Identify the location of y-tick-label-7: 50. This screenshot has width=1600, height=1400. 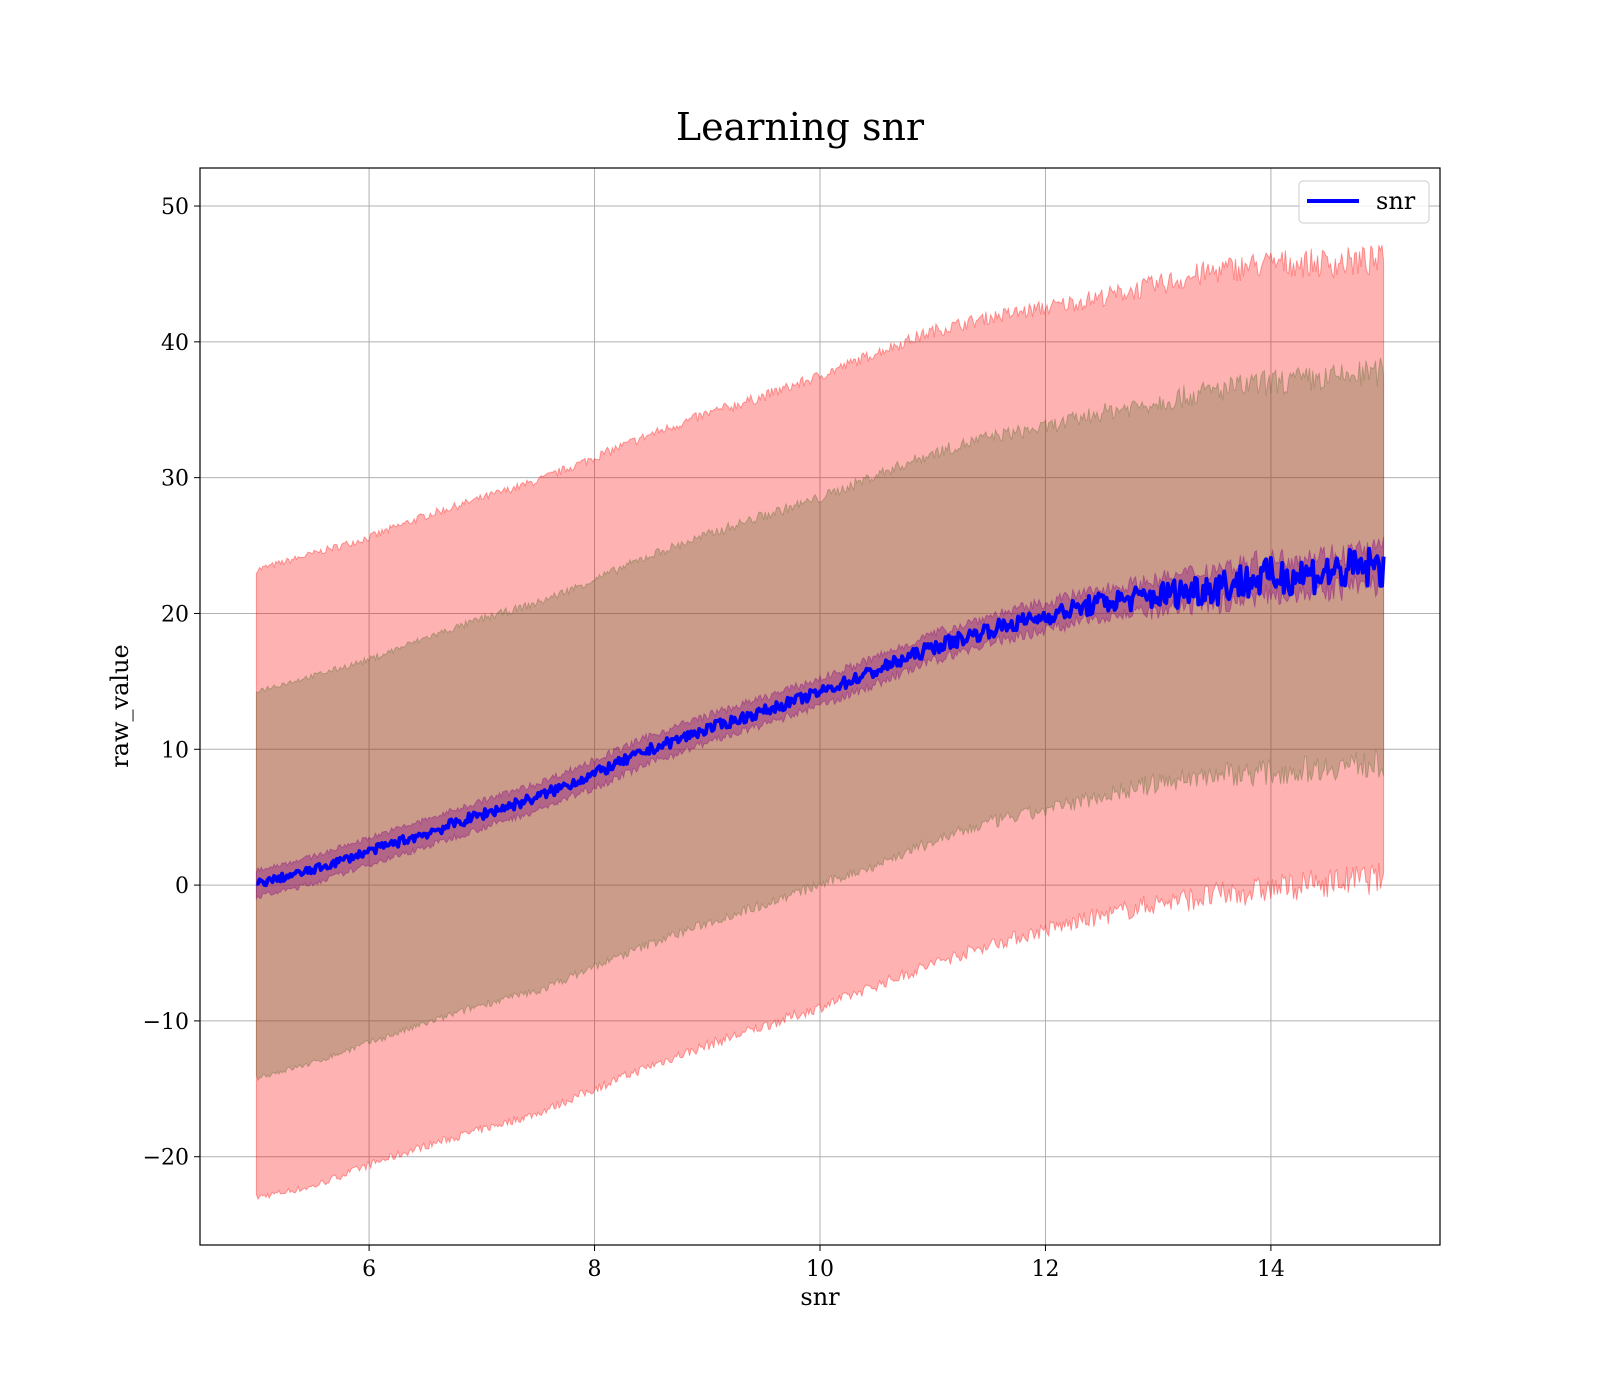
(175, 207).